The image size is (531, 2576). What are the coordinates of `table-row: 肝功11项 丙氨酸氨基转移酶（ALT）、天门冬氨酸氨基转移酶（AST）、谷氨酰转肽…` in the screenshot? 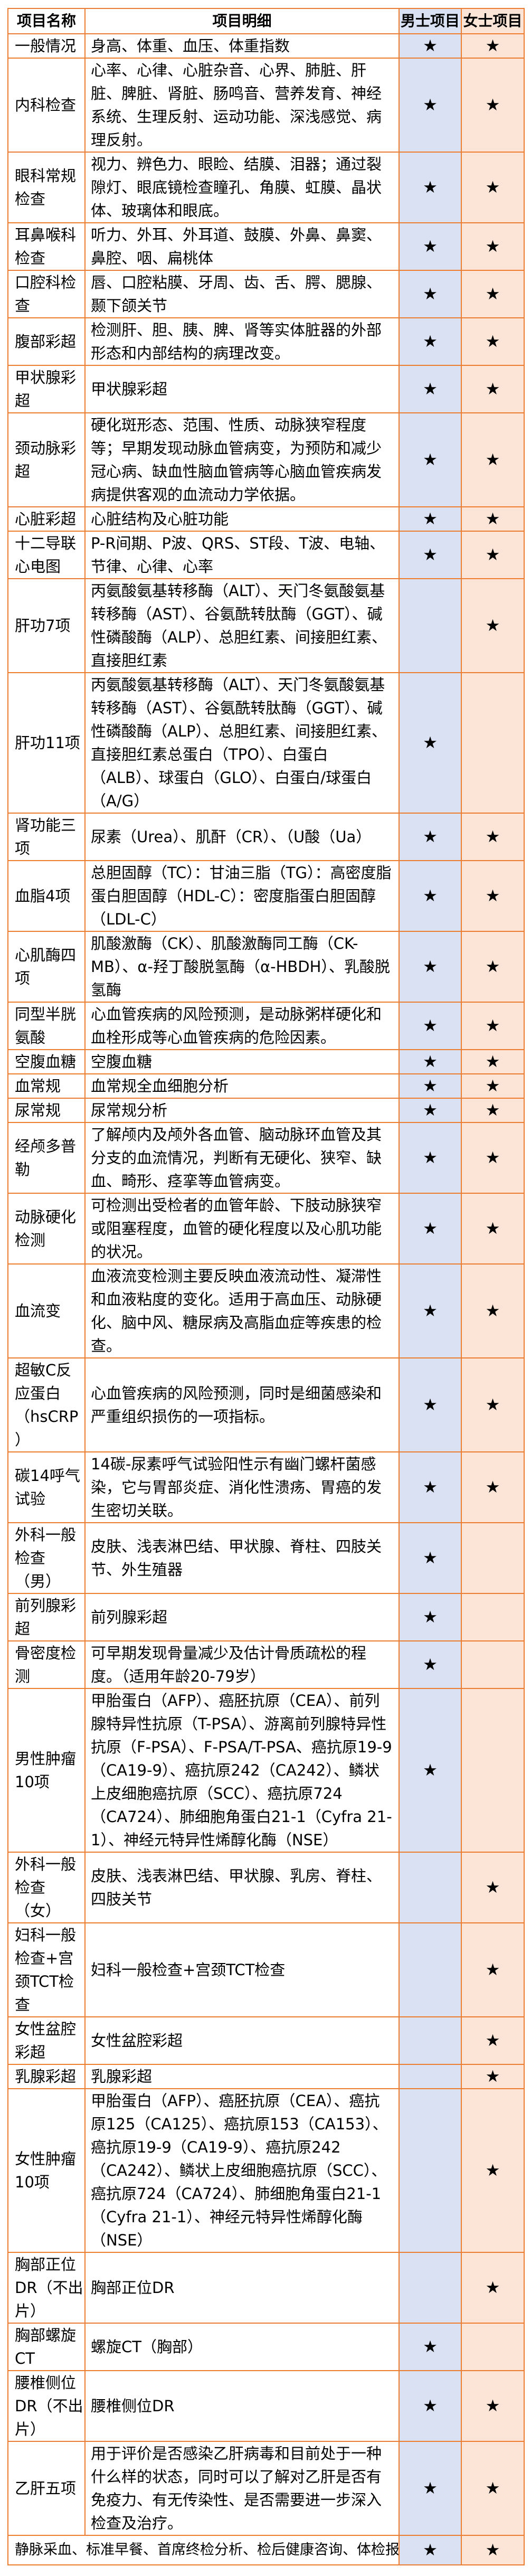 It's located at (266, 743).